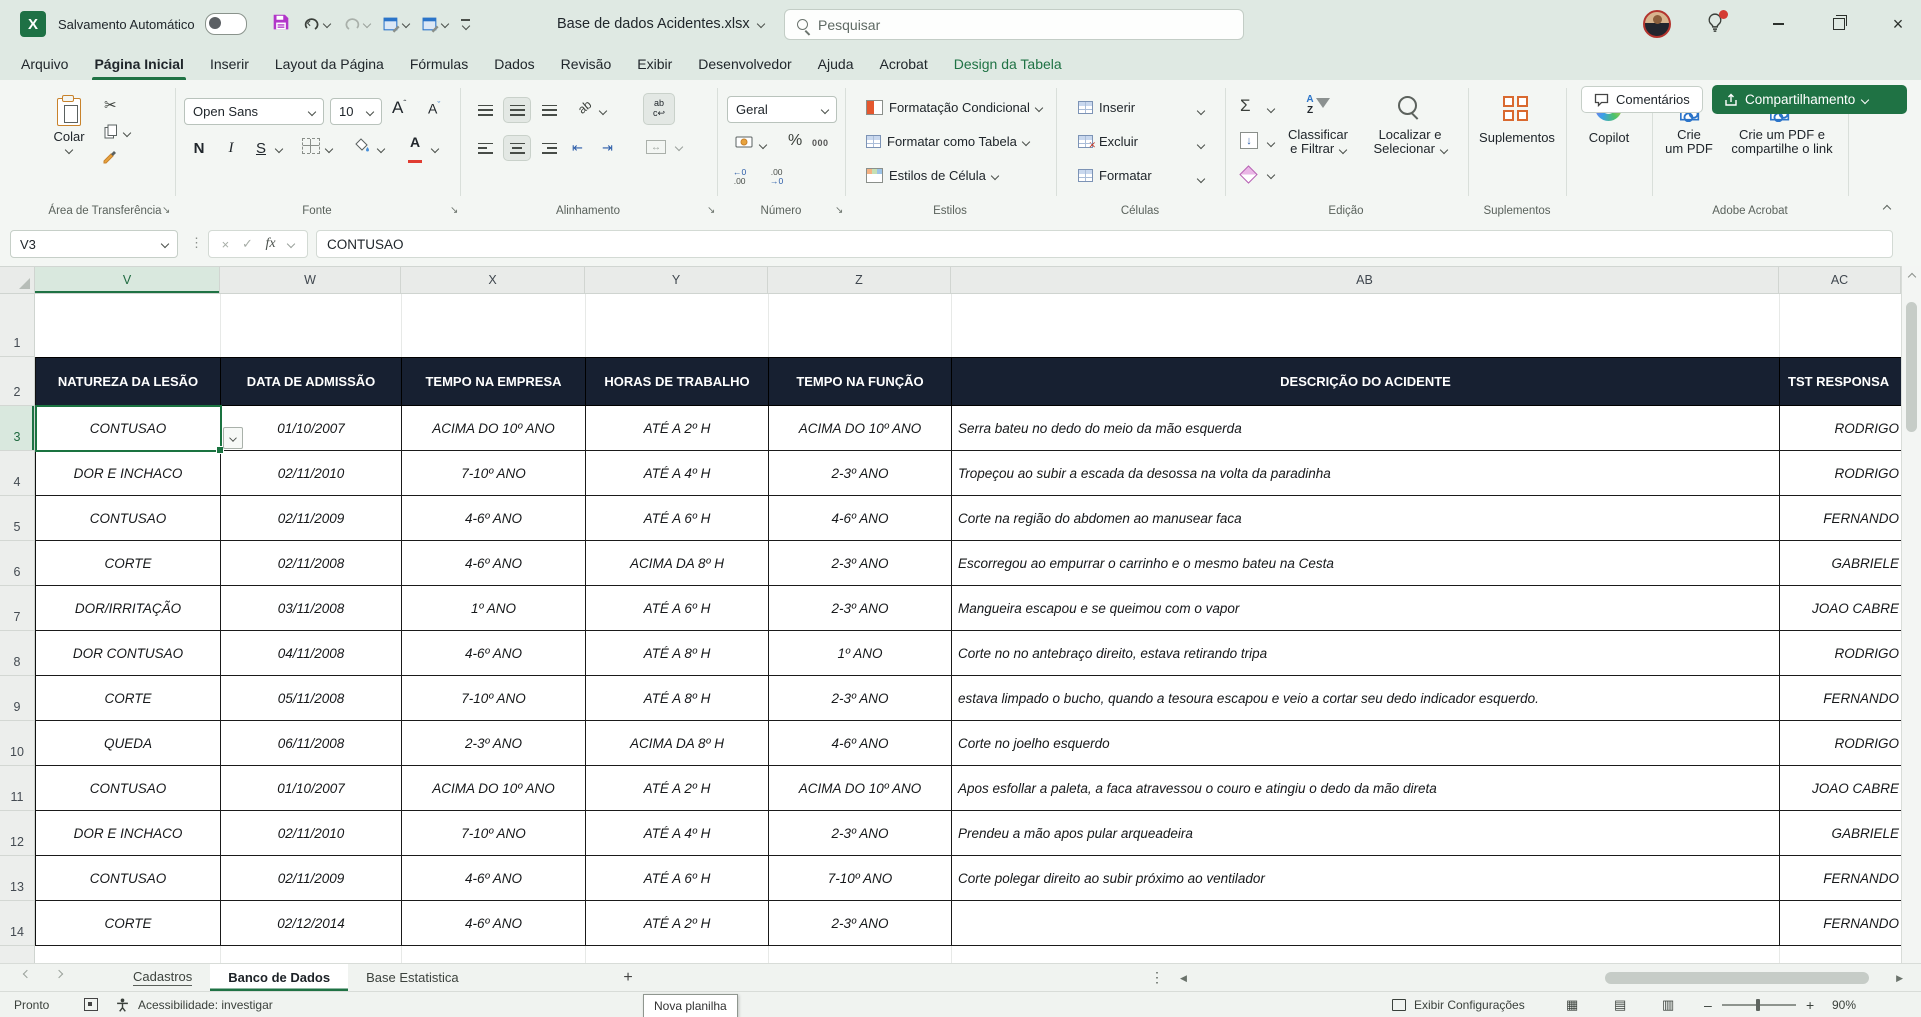 Image resolution: width=1921 pixels, height=1017 pixels. Describe the element at coordinates (1668, 1004) in the screenshot. I see `page-break-view-icon: ▥` at that location.